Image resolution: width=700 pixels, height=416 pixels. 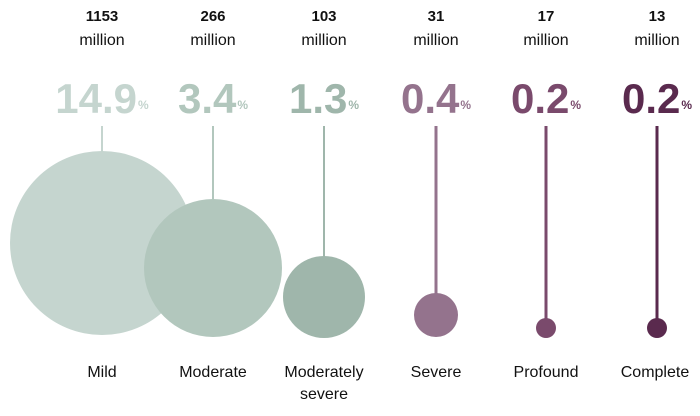 What do you see at coordinates (102, 98) in the screenshot?
I see `percent-value: 14.9%` at bounding box center [102, 98].